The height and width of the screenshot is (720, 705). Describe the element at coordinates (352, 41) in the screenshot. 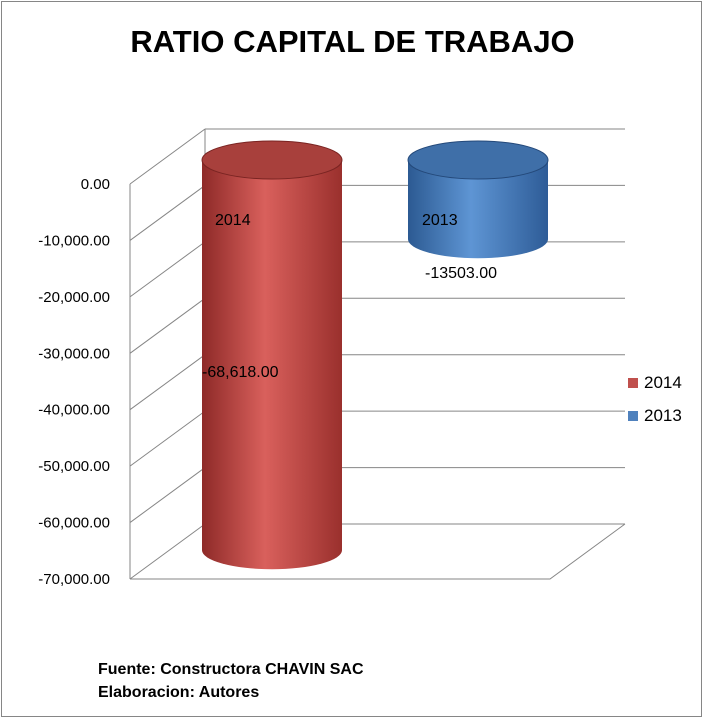

I see `chart-title: RATIO CAPITAL DE TRABAJO` at that location.